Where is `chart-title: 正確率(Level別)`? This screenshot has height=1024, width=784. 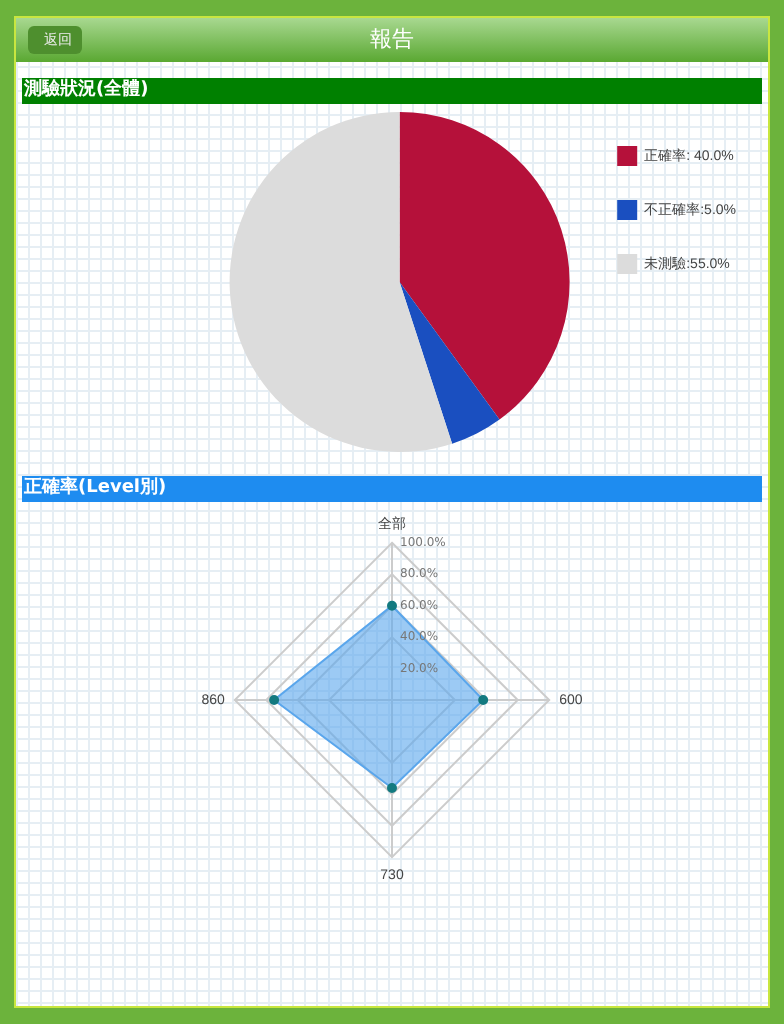 chart-title: 正確率(Level別) is located at coordinates (392, 489).